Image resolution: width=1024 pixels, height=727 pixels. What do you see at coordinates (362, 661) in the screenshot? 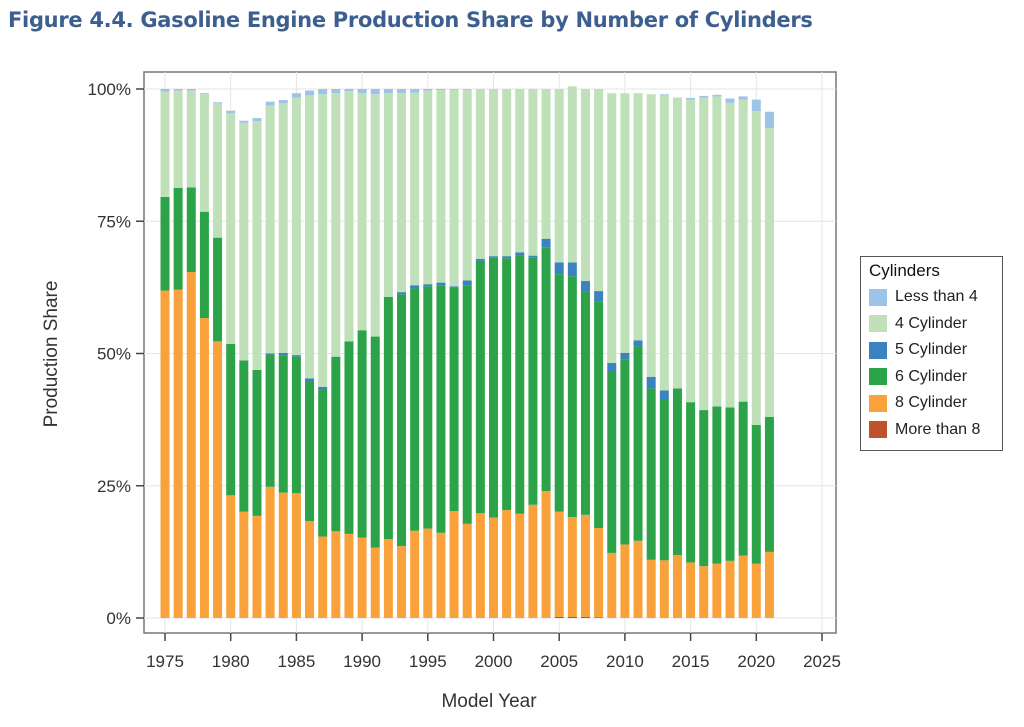
I see `x-tick-label: 1990` at bounding box center [362, 661].